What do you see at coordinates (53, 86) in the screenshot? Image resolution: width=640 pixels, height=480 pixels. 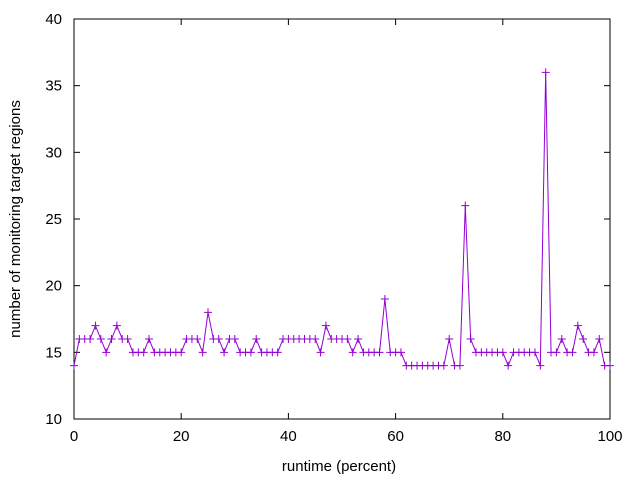 I see `y-tick-label: 35` at bounding box center [53, 86].